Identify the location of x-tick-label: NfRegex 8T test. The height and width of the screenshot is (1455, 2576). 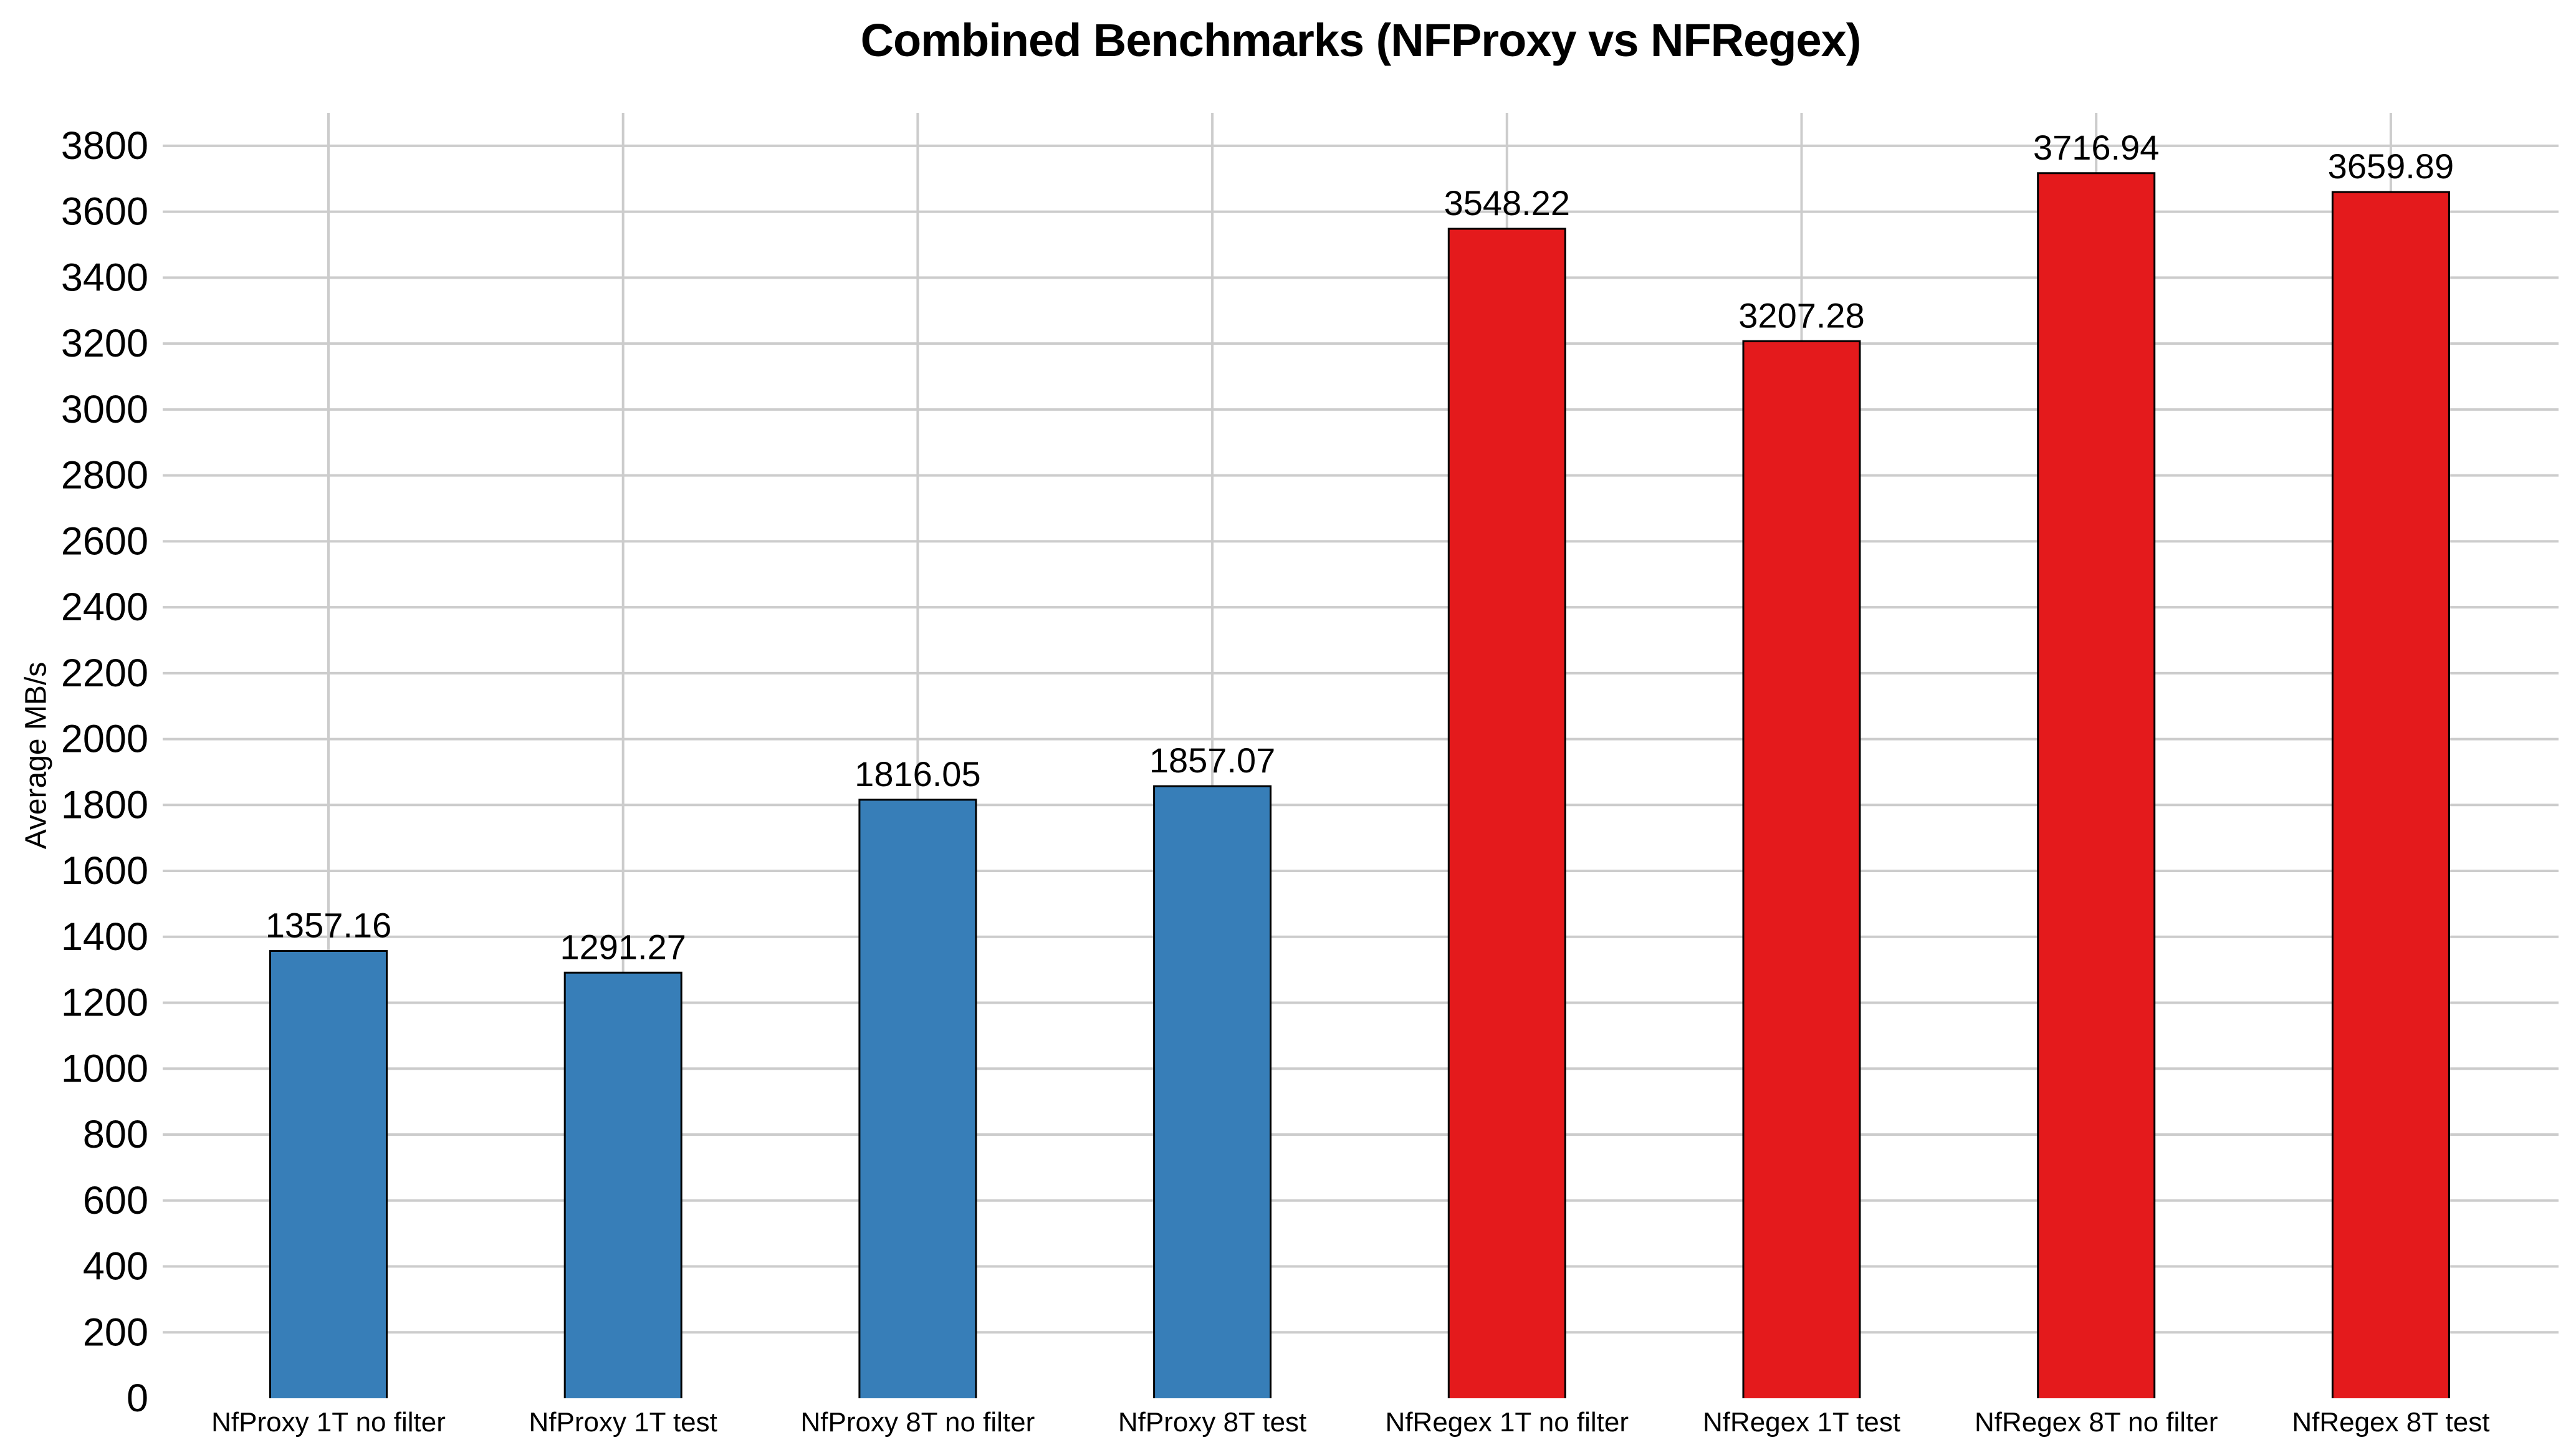
(2390, 1423).